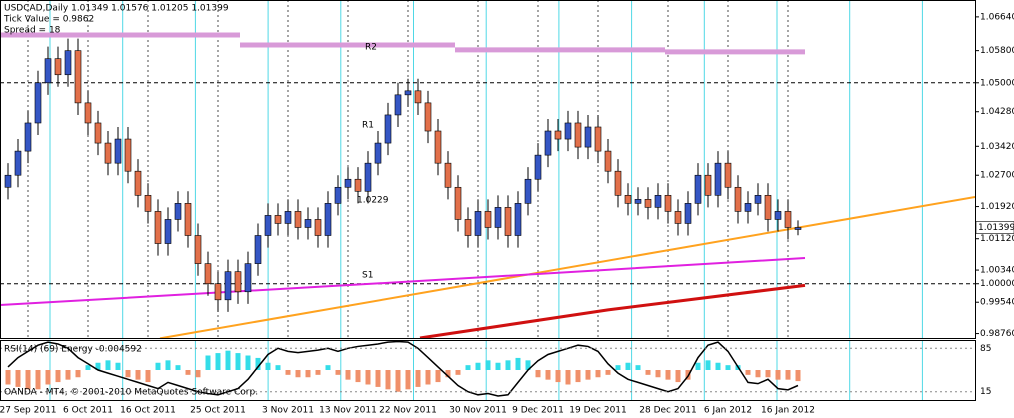 This screenshot has height=418, width=1014. Describe the element at coordinates (403, 368) in the screenshot. I see `rsi-line` at that location.